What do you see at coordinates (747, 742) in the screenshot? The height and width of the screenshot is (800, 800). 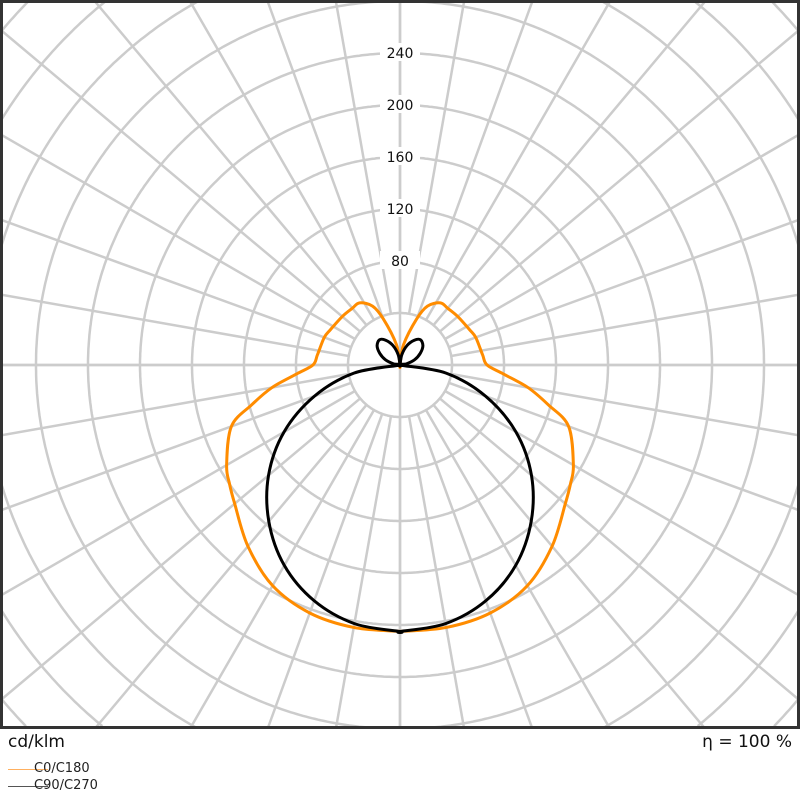 I see `efficiency-label: η = 100 %` at bounding box center [747, 742].